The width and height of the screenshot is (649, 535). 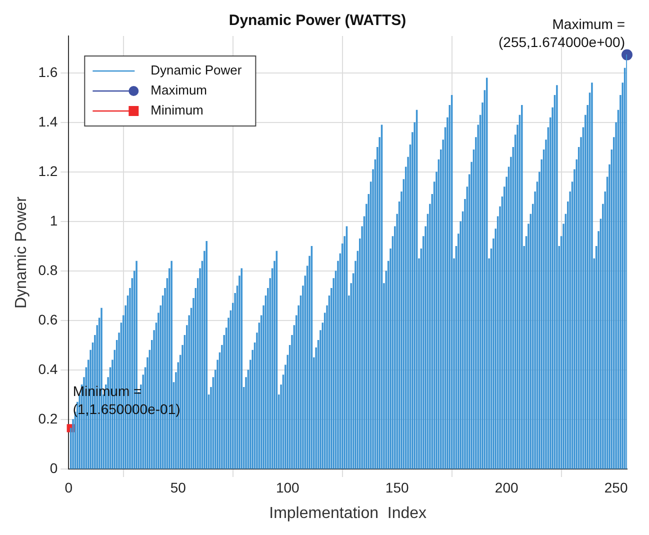 I want to click on y-tick-label: 0.8, so click(x=48, y=270).